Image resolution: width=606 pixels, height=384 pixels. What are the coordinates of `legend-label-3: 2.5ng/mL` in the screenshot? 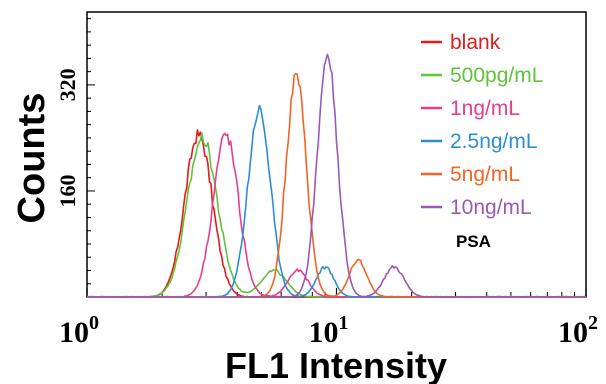 It's located at (494, 141).